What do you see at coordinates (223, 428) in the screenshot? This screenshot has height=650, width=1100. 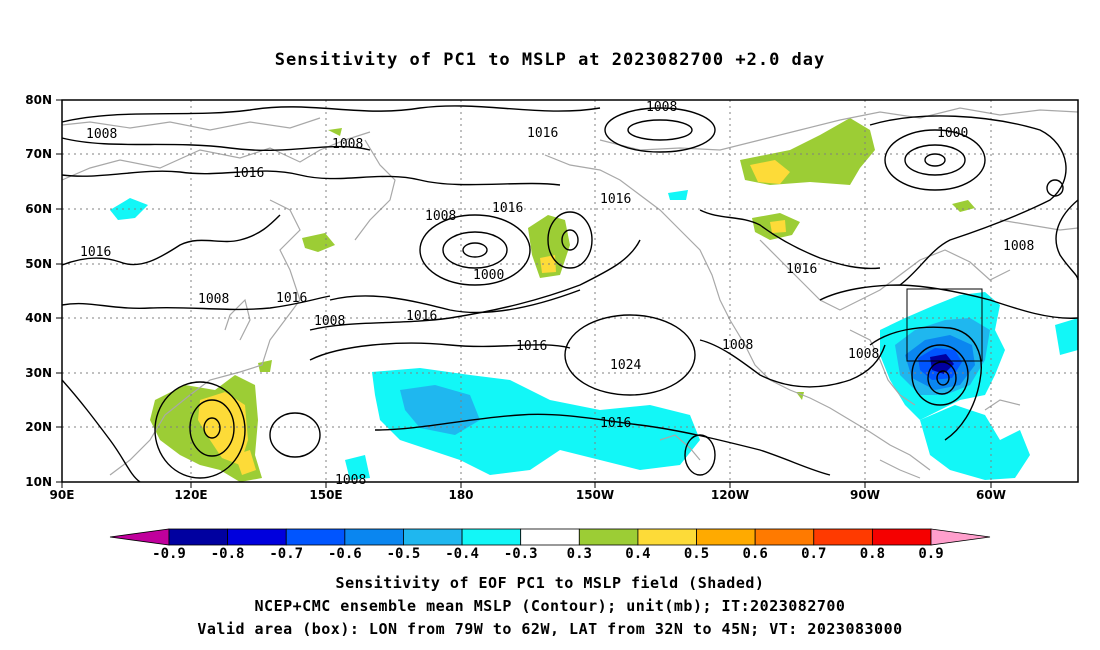 I see `positive-patch-wpac-yellow` at bounding box center [223, 428].